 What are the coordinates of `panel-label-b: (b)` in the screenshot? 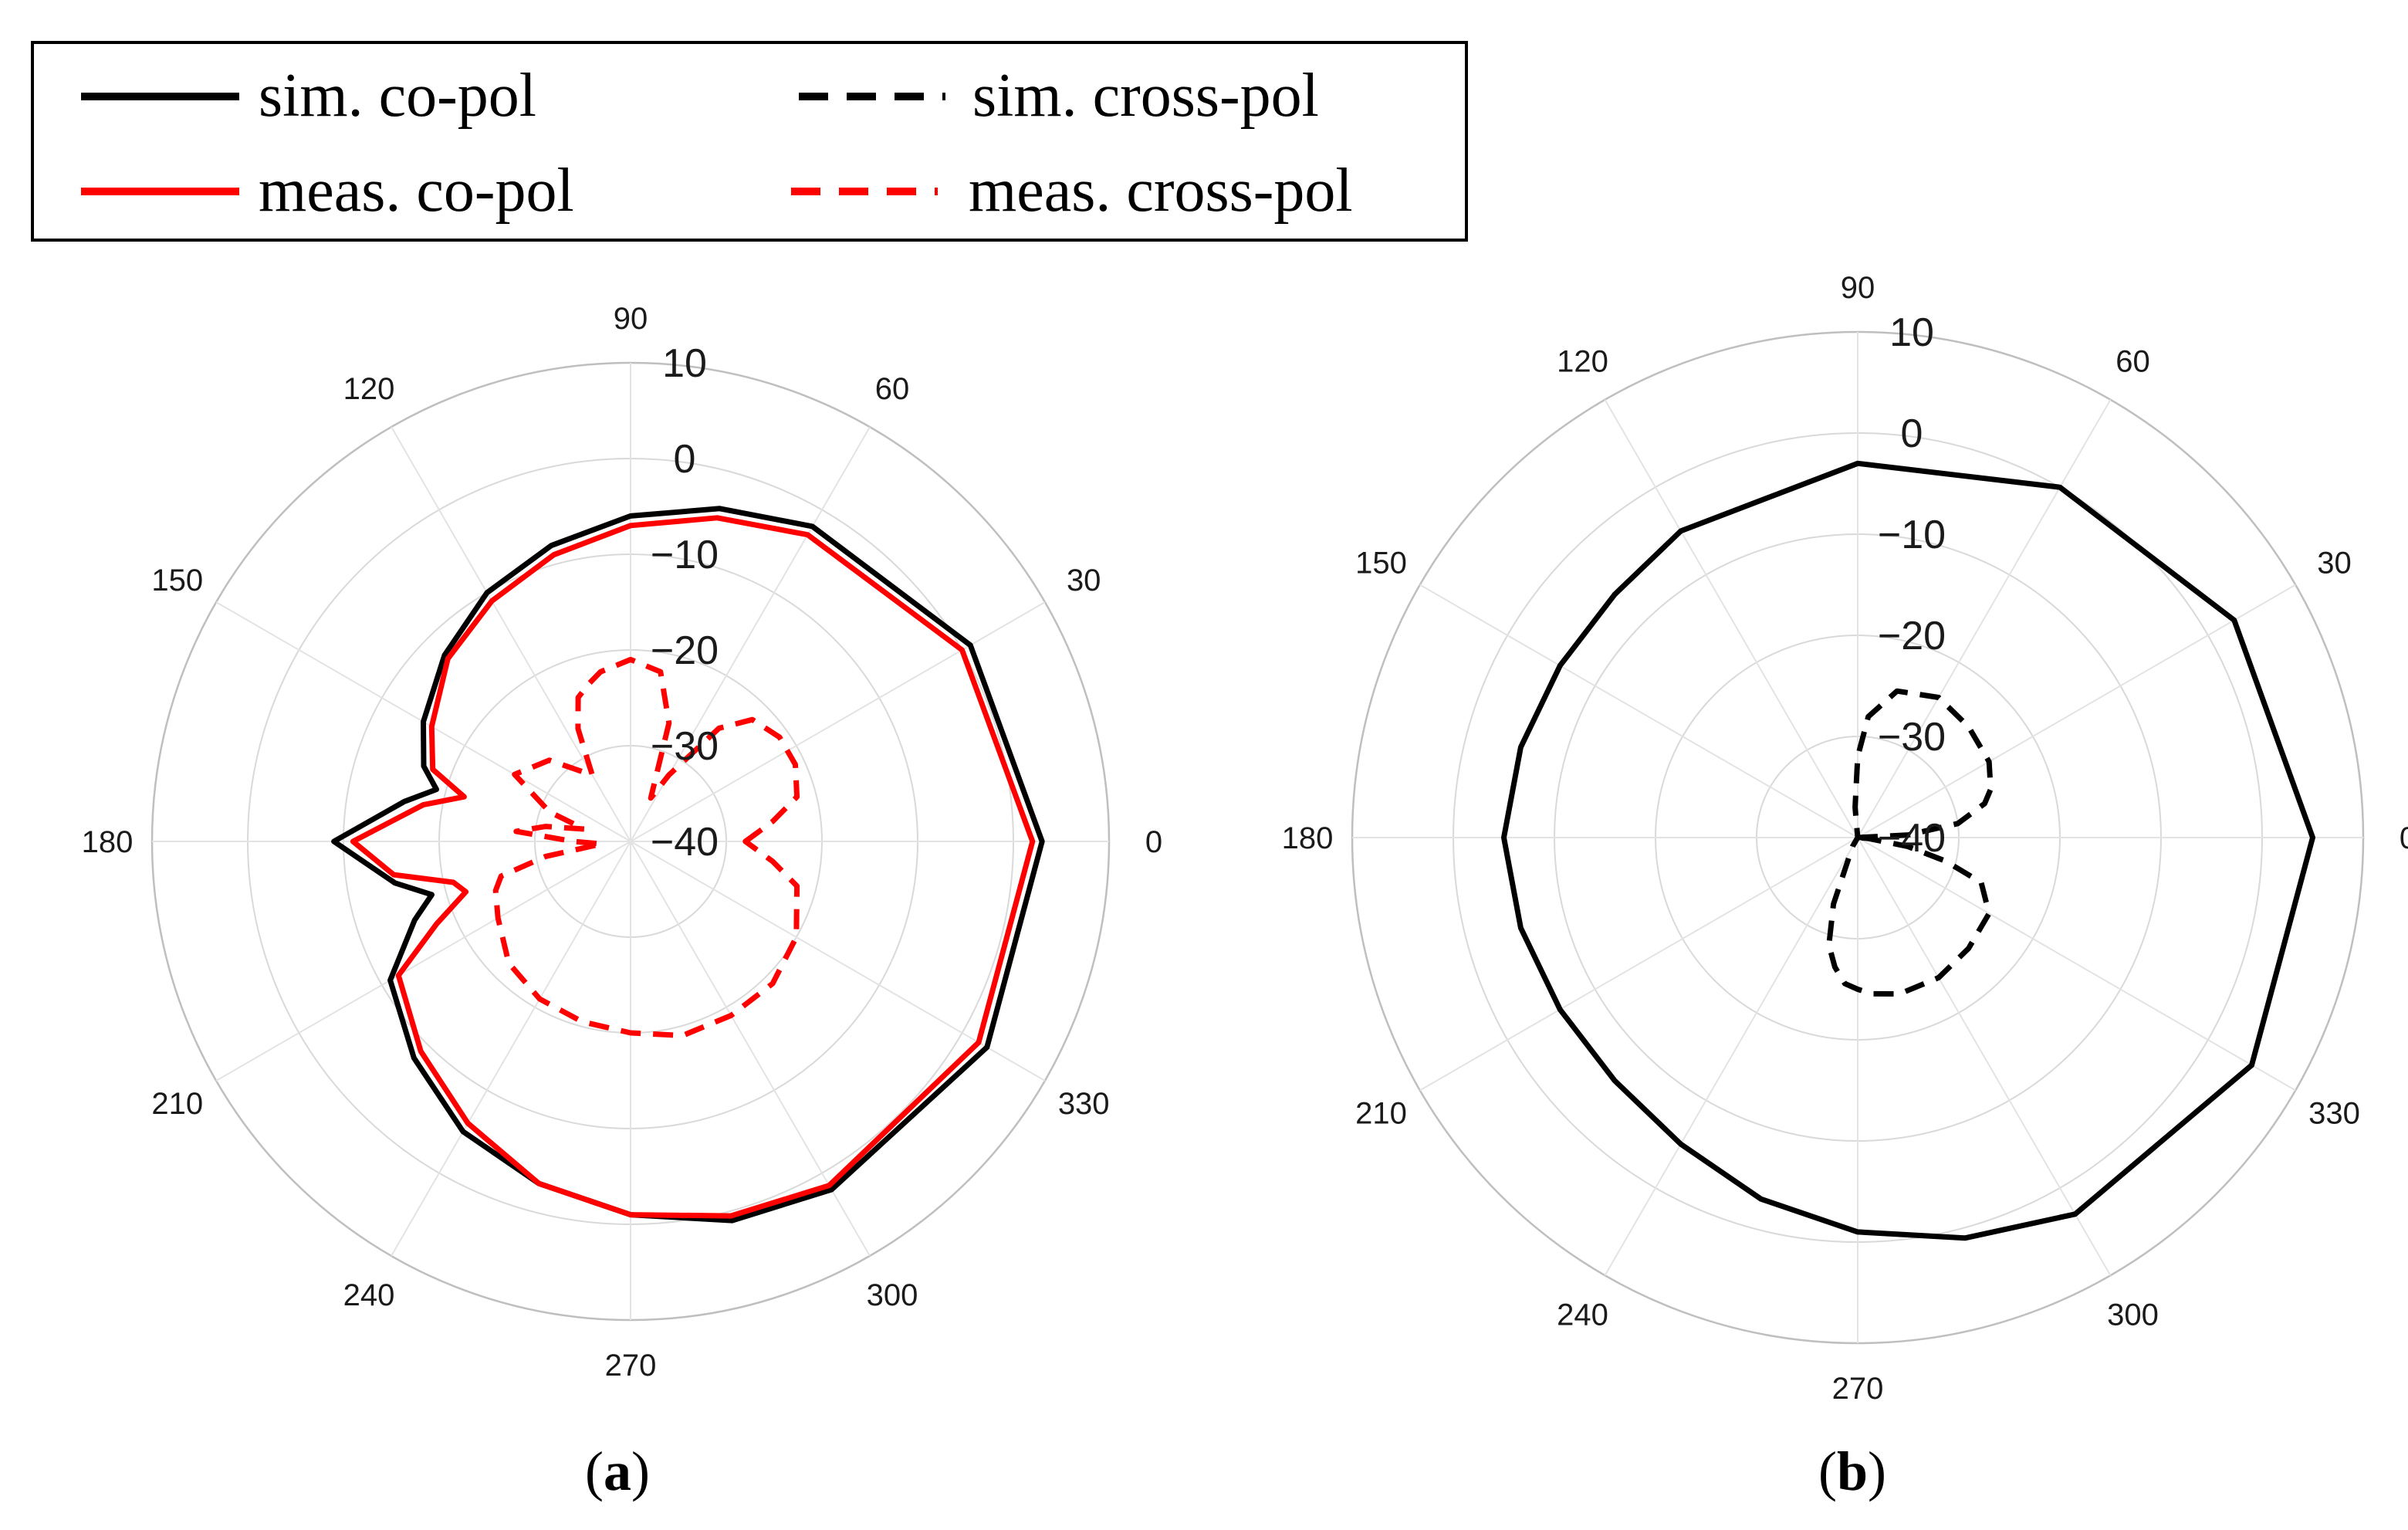 It's located at (1852, 1471).